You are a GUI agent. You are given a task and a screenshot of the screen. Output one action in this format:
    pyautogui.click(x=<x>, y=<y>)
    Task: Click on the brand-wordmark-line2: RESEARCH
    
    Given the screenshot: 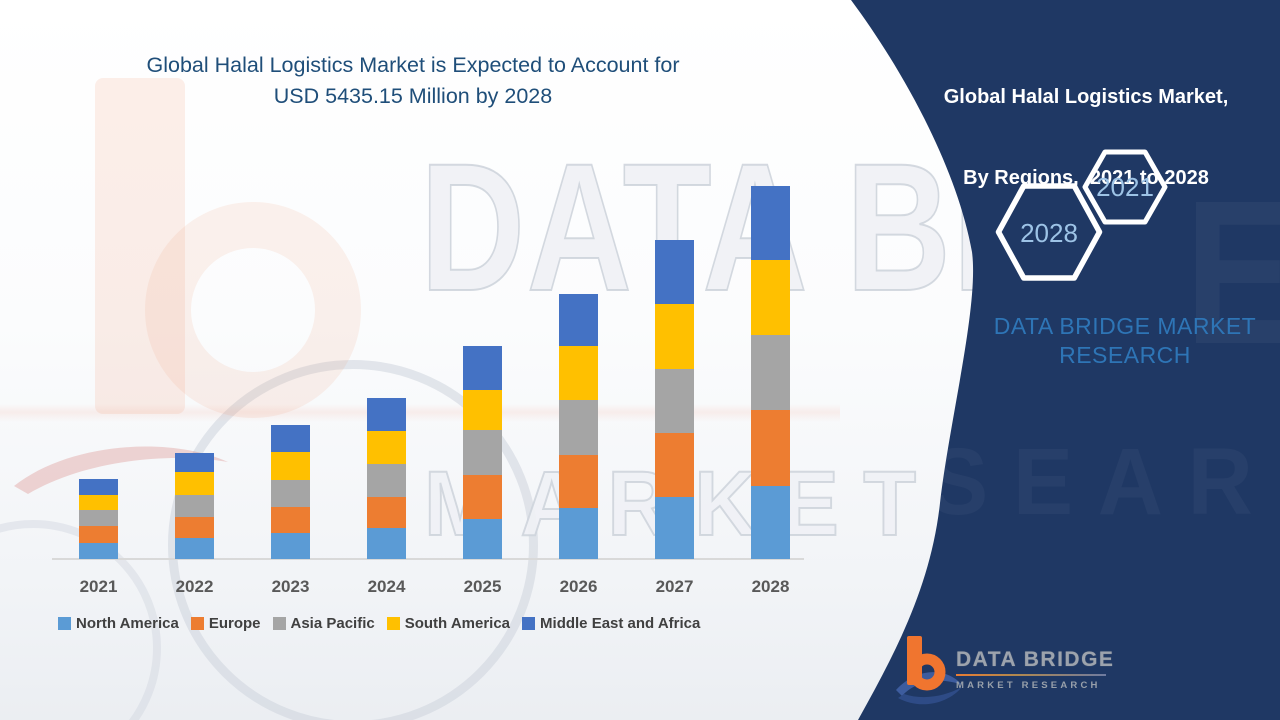 What is the action you would take?
    pyautogui.click(x=1125, y=355)
    